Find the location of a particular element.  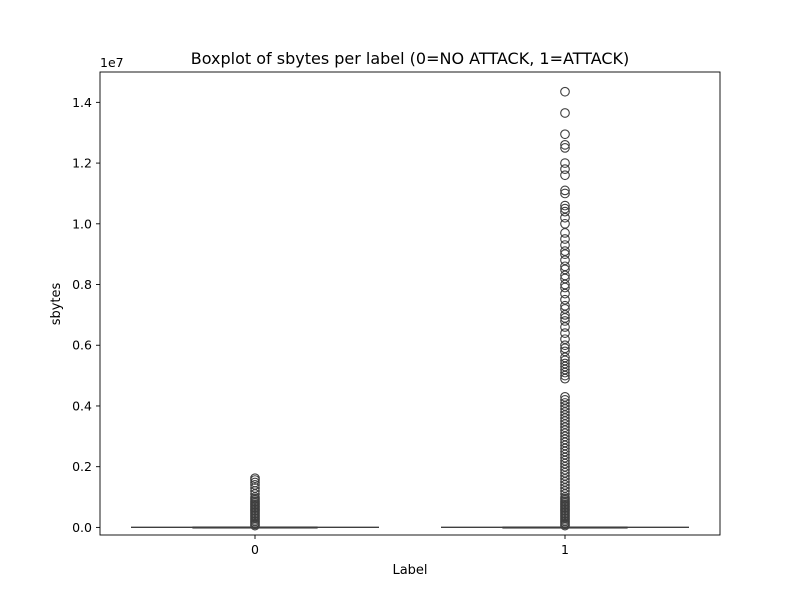

y-tick-label: 0.8 is located at coordinates (82, 284).